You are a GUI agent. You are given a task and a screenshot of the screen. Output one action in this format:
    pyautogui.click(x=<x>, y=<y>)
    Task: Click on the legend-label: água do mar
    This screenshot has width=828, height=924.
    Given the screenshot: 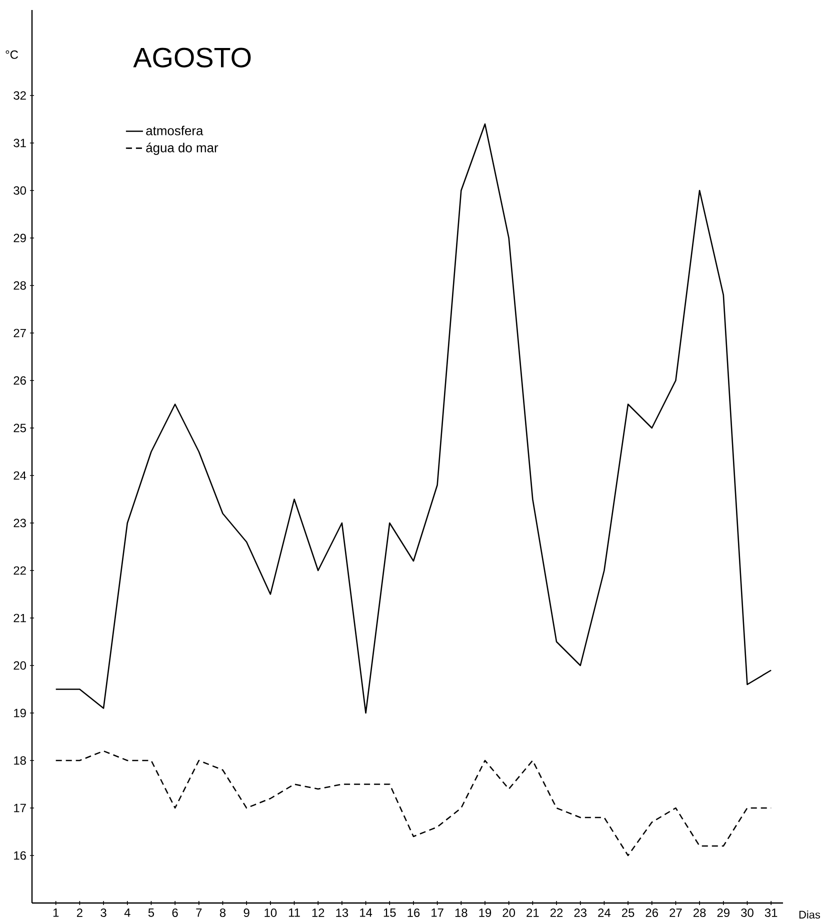 What is the action you would take?
    pyautogui.click(x=182, y=148)
    